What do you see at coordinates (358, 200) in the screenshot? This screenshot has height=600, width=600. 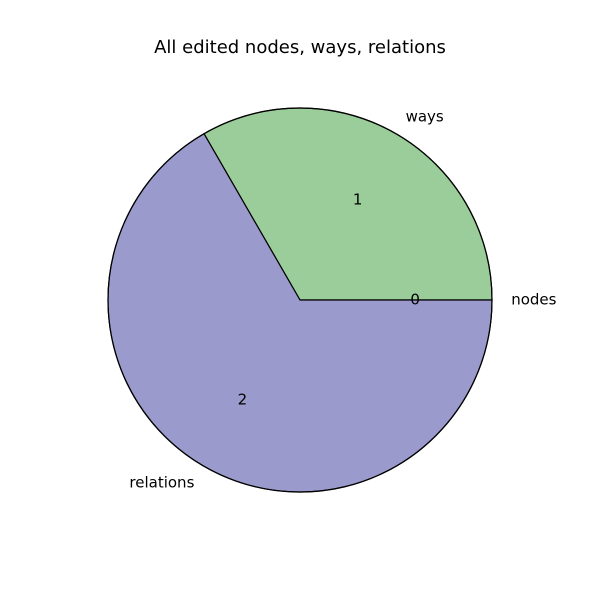 I see `pie-value-ways: 1` at bounding box center [358, 200].